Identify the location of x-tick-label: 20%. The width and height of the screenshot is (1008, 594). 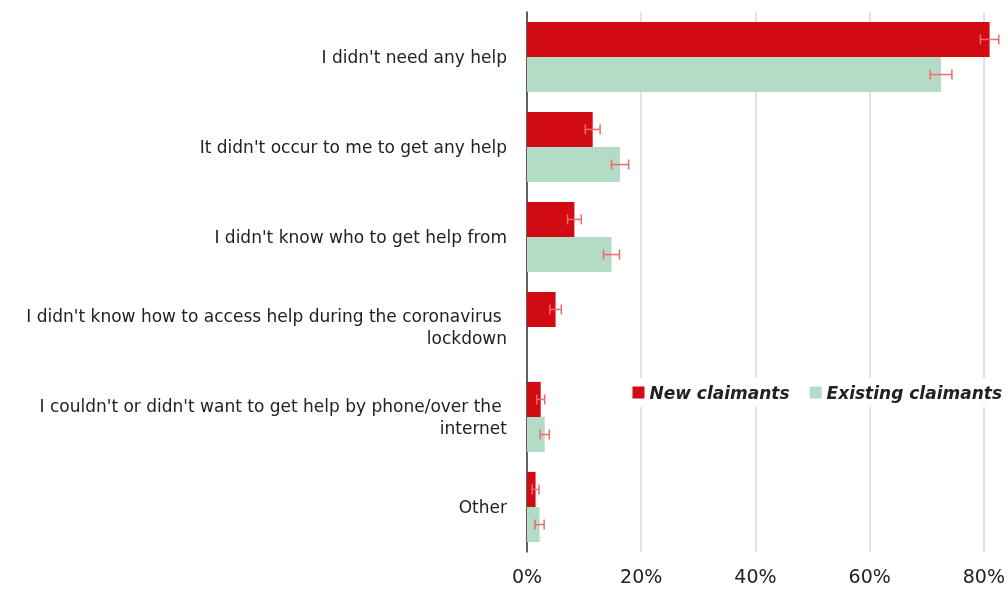
(641, 575).